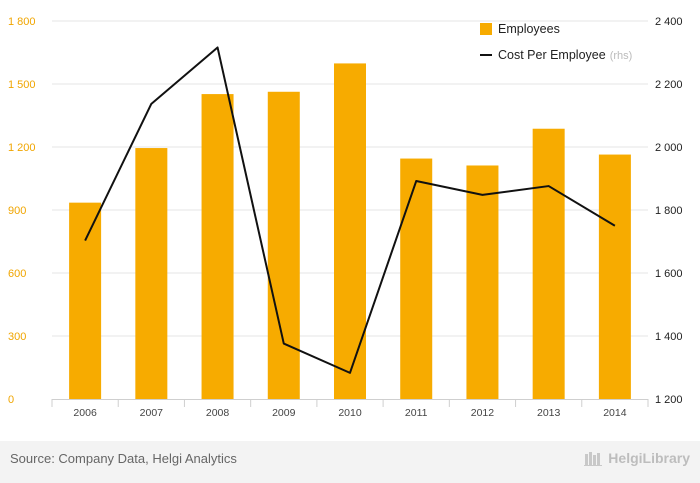  Describe the element at coordinates (615, 413) in the screenshot. I see `x-tick-label: 2014` at that location.